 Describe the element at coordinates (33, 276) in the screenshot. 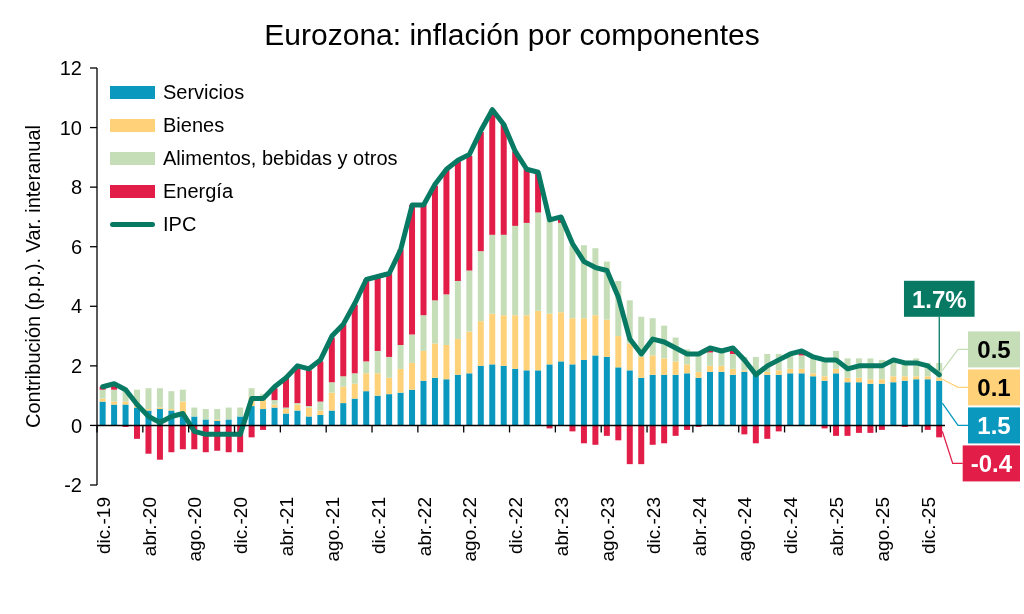

I see `y-axis-title: Contribución (p.p.). Var. interanual` at that location.